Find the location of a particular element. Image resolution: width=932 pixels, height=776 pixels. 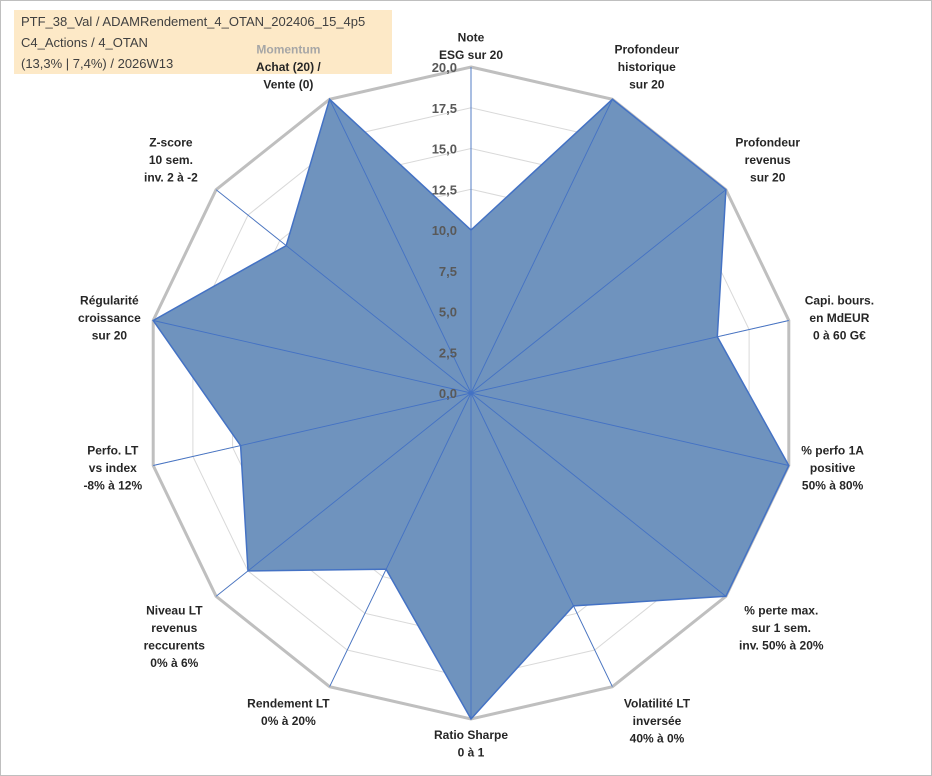

axis-label: 0 à 60 G€ is located at coordinates (839, 336).